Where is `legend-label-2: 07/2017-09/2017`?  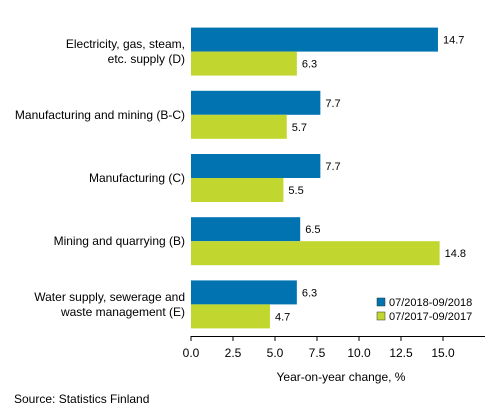
legend-label-2: 07/2017-09/2017 is located at coordinates (430, 317).